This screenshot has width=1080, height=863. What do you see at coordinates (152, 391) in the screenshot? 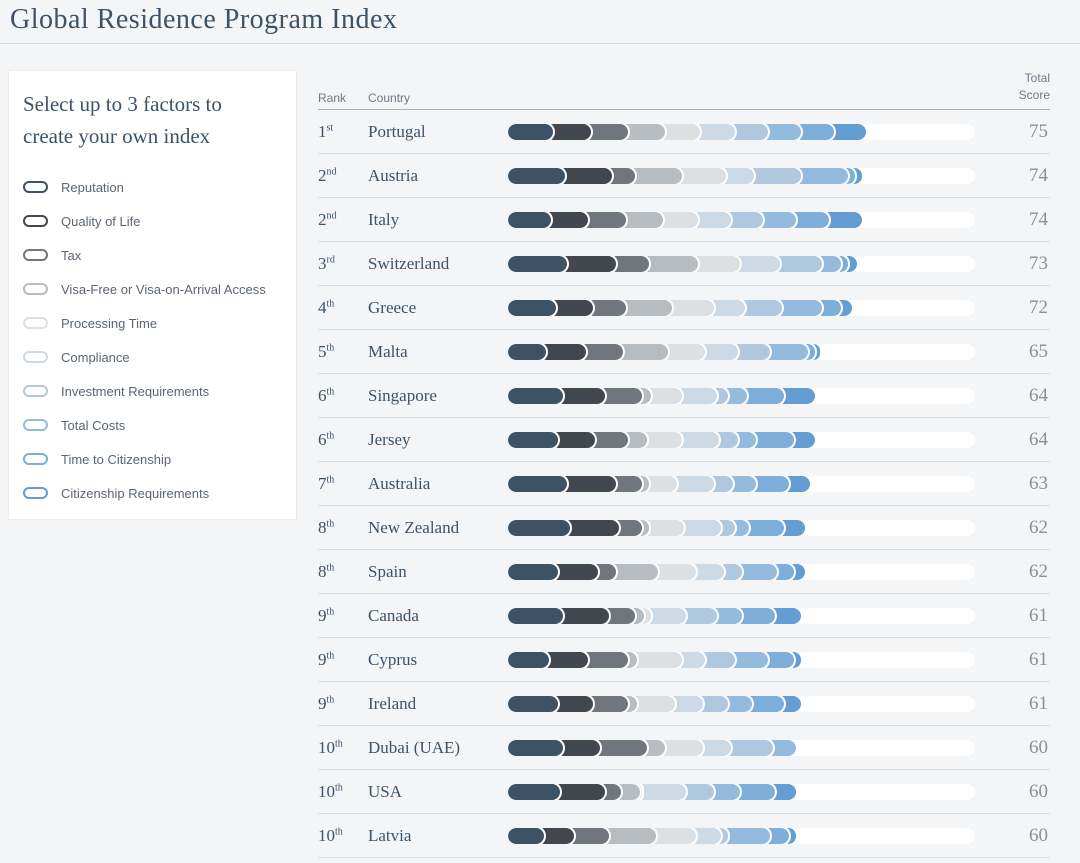
I see `factor-toggle-investment-requirements: Investment Requirements` at bounding box center [152, 391].